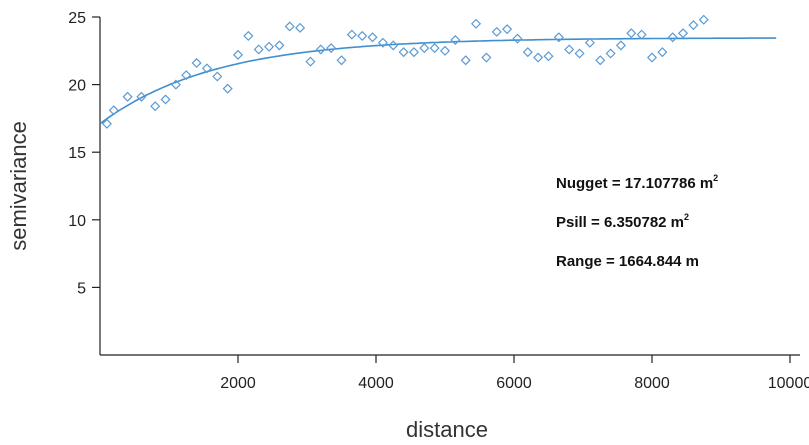 The height and width of the screenshot is (445, 809). I want to click on annotation-nugget: Nugget = 17.107786 m2, so click(637, 182).